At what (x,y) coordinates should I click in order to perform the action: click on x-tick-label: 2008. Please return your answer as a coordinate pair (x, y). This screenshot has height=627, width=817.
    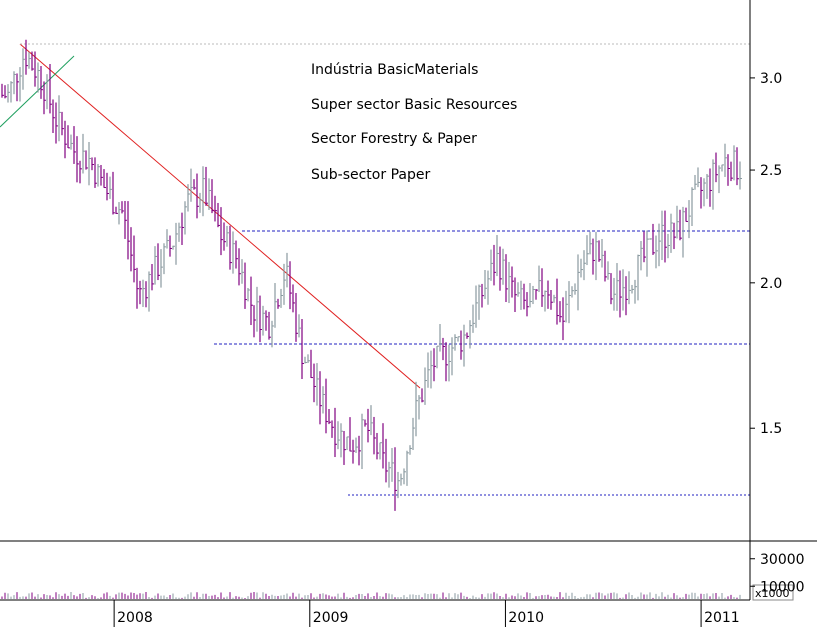
    Looking at the image, I should click on (135, 618).